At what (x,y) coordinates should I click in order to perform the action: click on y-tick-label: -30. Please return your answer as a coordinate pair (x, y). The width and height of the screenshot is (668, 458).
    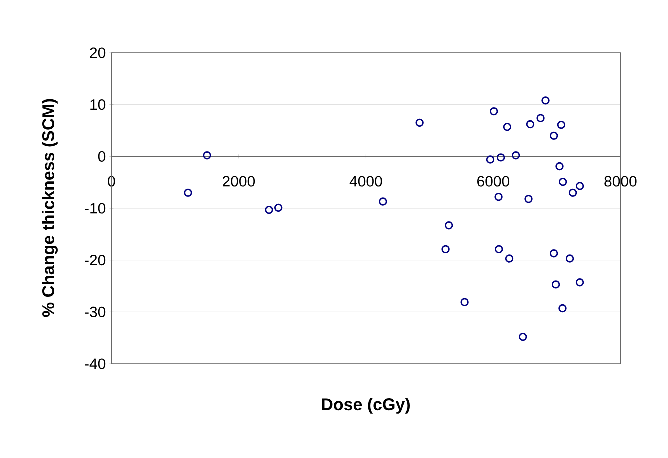
    Looking at the image, I should click on (95, 312).